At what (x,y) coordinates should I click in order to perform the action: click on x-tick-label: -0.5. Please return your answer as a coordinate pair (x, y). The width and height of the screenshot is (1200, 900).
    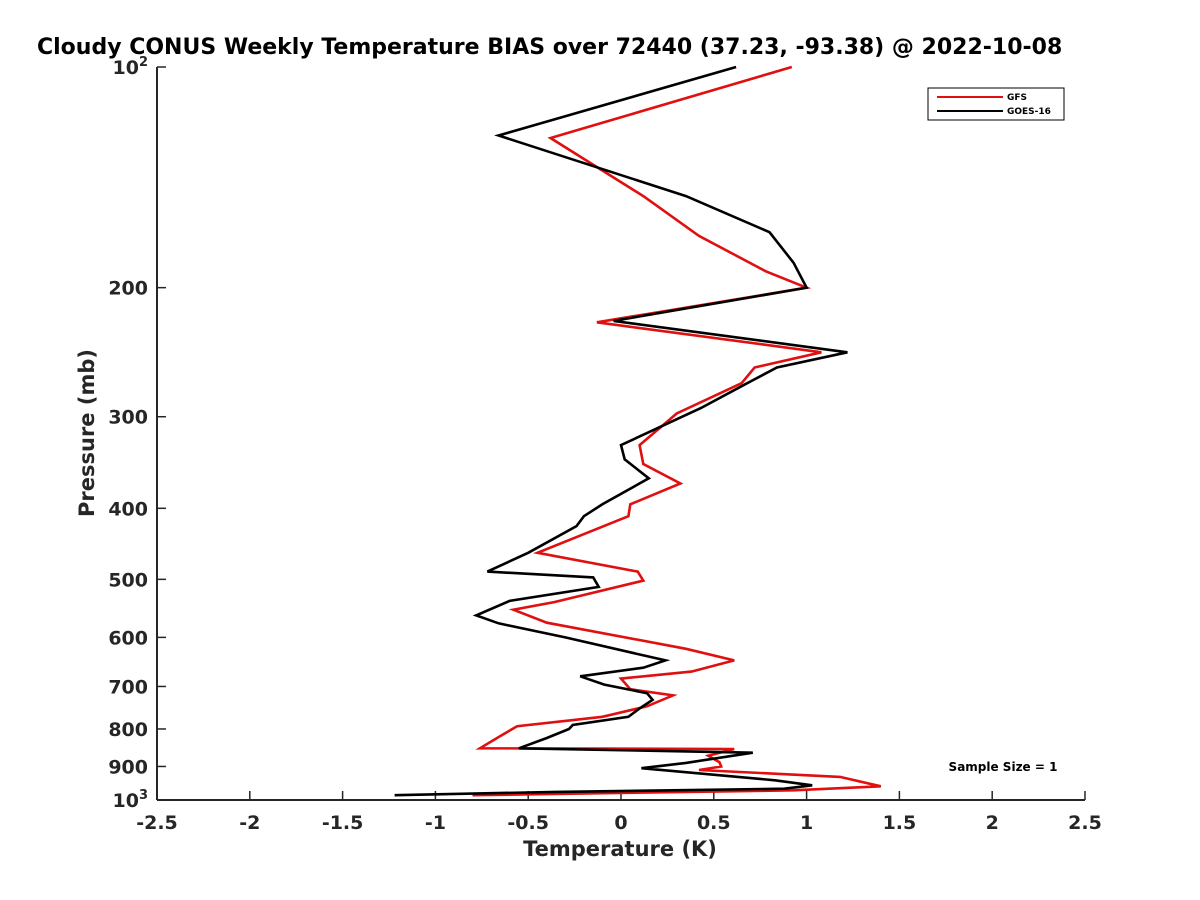
    Looking at the image, I should click on (528, 823).